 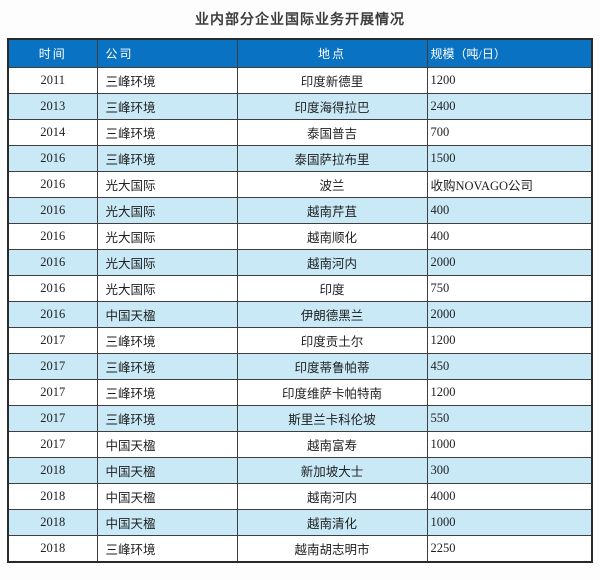 I want to click on table-header-row: 时间 公司 地点 规模（吨/日）, so click(x=300, y=53).